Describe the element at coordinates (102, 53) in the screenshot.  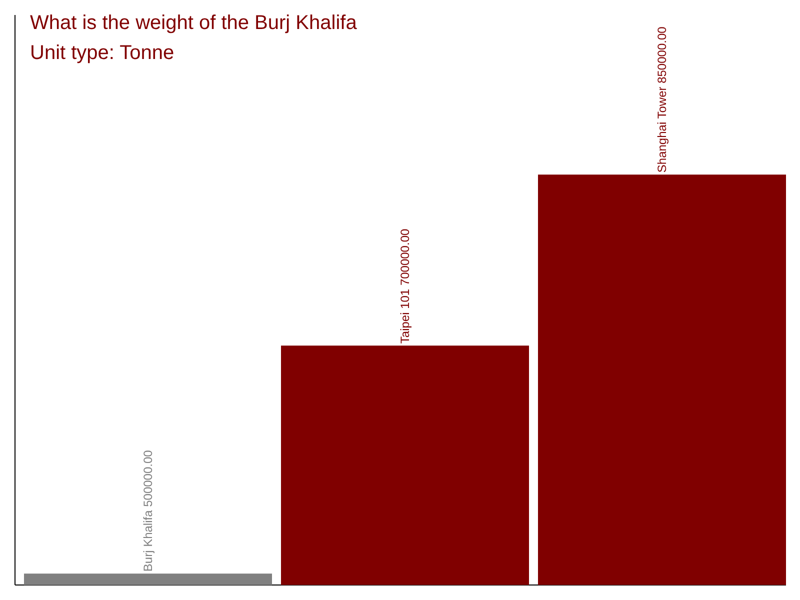
I see `text: Unit type: Tonne` at that location.